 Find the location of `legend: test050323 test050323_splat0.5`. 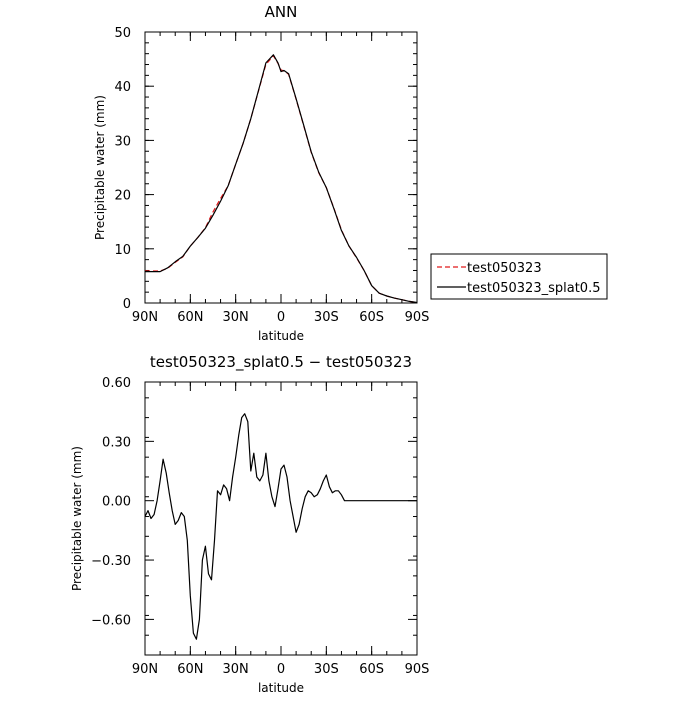

legend: test050323 test050323_splat0.5 is located at coordinates (519, 276).